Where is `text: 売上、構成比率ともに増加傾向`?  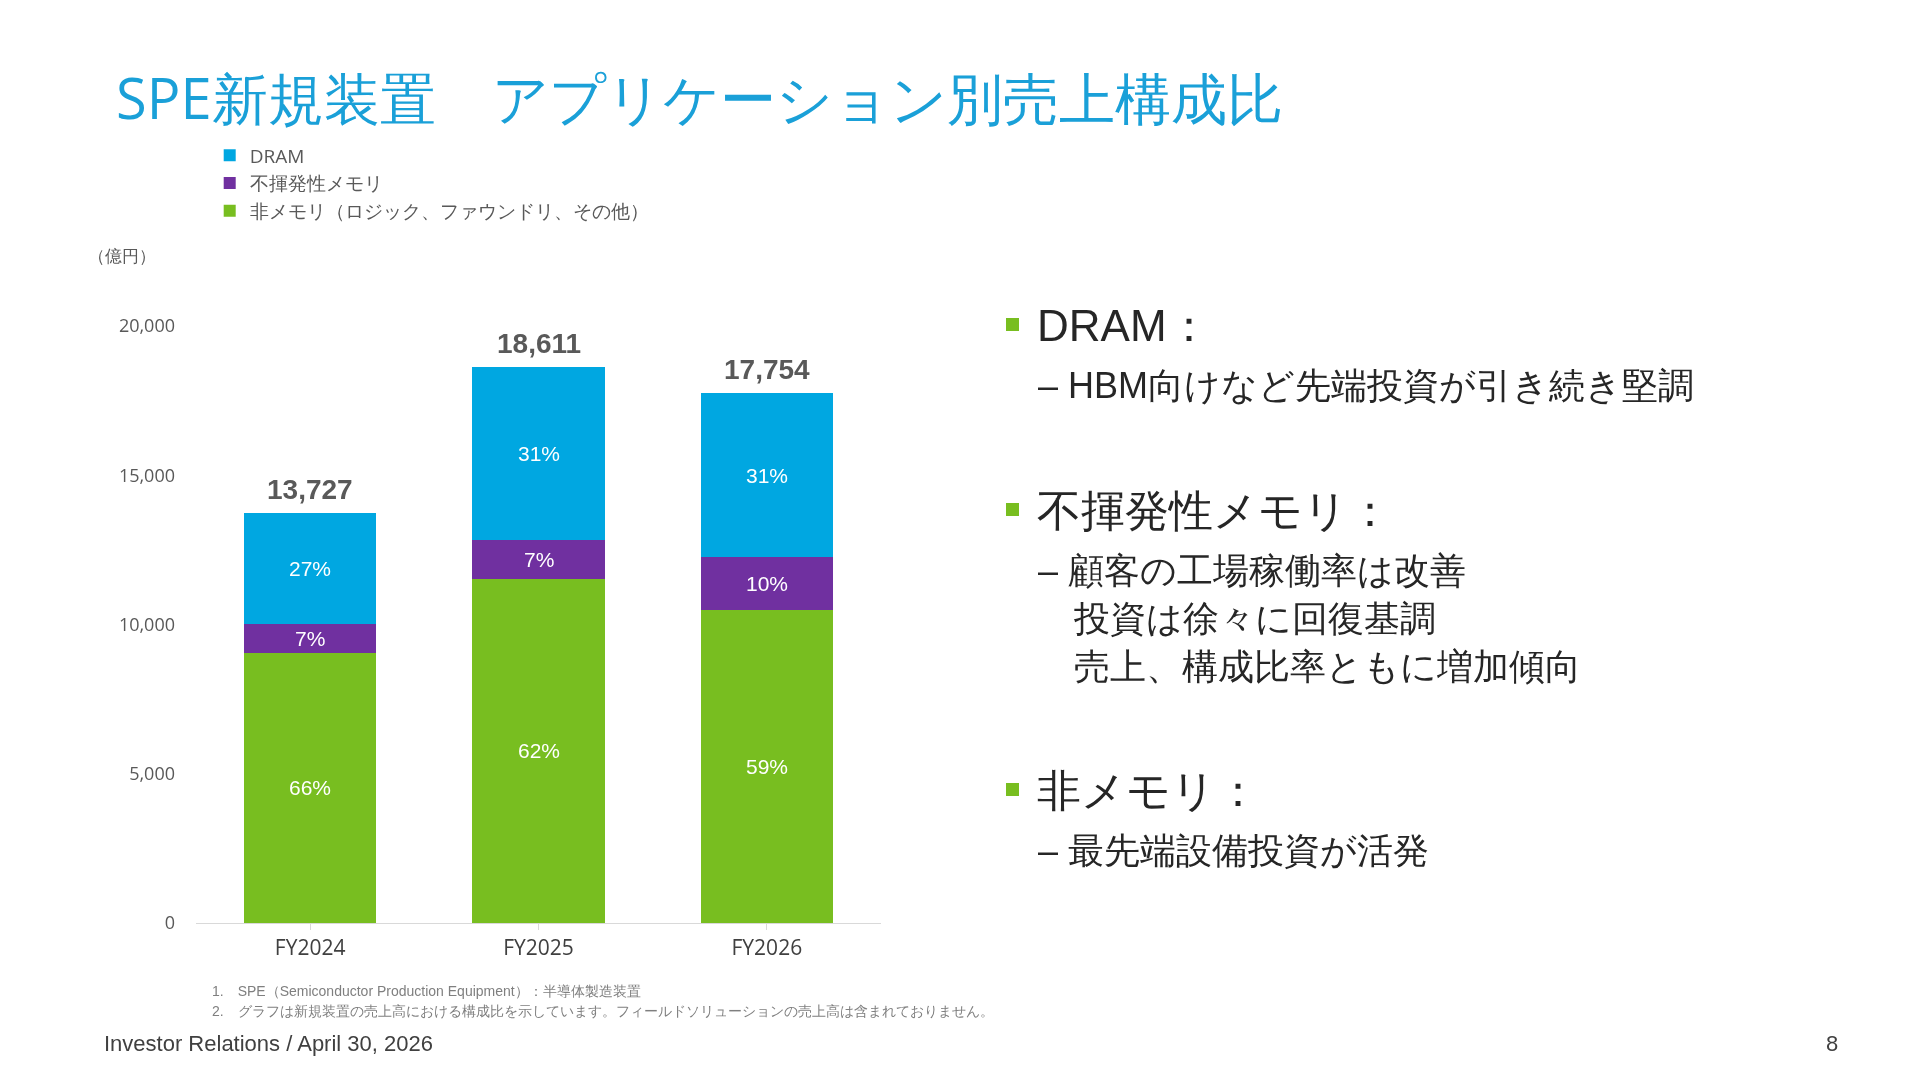
text: 売上、構成比率ともに増加傾向 is located at coordinates (1327, 667).